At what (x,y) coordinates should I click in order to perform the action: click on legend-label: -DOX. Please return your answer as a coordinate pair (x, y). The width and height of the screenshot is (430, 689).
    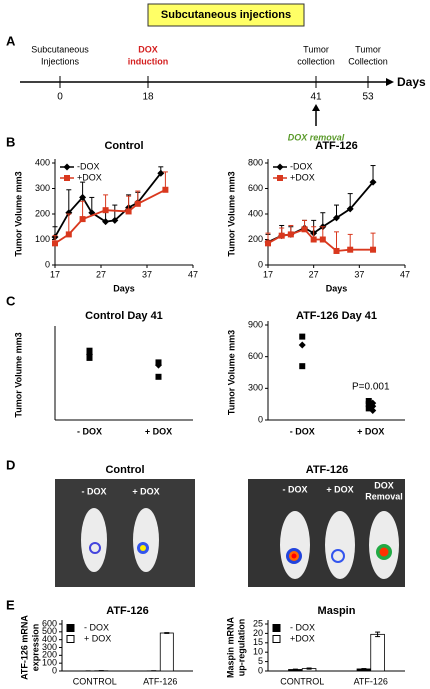
    Looking at the image, I should click on (301, 166).